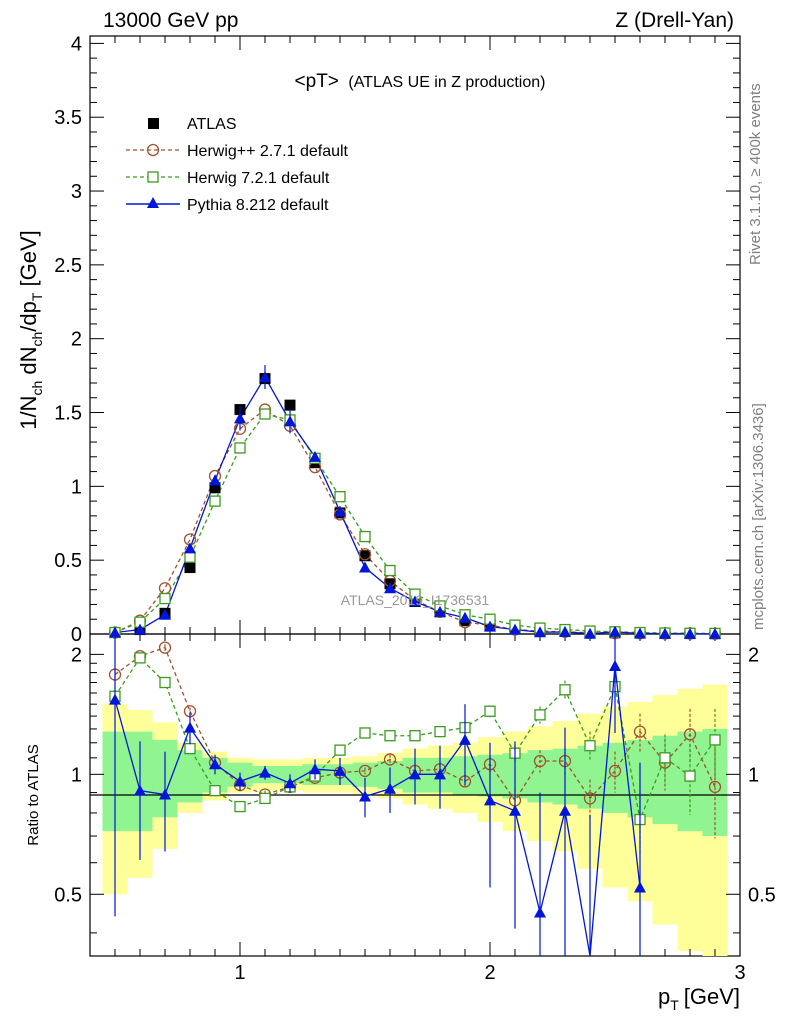 The image size is (786, 1024). I want to click on ratio-tick-label-right: 2, so click(753, 655).